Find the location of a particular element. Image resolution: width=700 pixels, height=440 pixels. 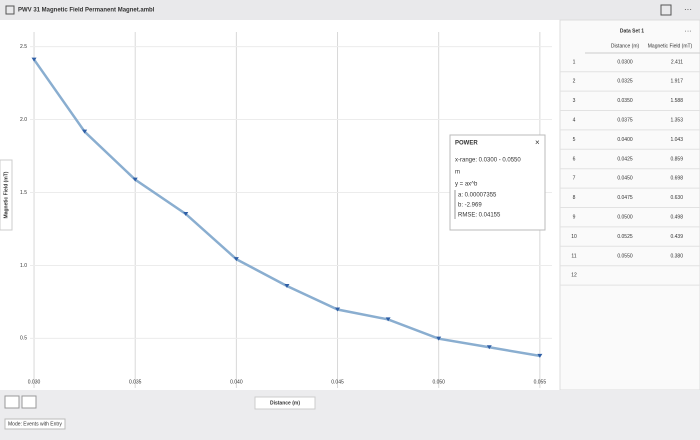

table-cell: 0.0350 is located at coordinates (625, 101).